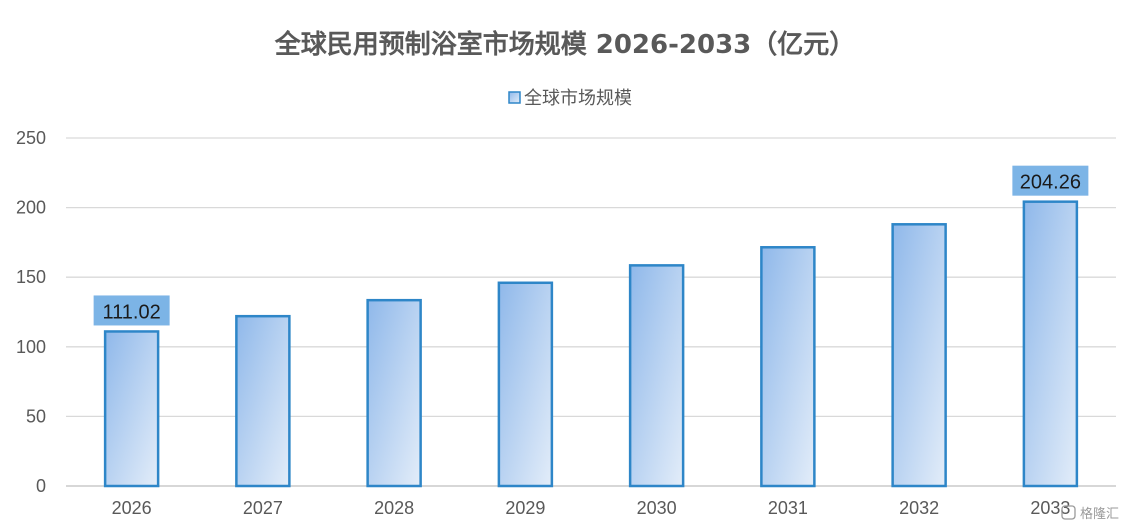 The width and height of the screenshot is (1139, 532). Describe the element at coordinates (1099, 514) in the screenshot. I see `watermark-text: 格隆汇` at that location.